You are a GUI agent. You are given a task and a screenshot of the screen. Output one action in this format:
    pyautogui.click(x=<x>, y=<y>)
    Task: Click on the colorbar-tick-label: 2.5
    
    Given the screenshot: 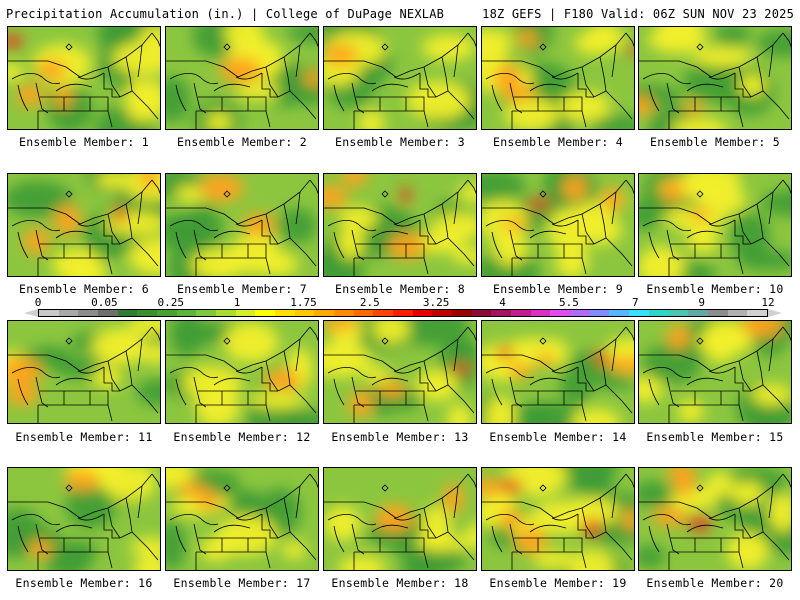 What is the action you would take?
    pyautogui.click(x=369, y=302)
    